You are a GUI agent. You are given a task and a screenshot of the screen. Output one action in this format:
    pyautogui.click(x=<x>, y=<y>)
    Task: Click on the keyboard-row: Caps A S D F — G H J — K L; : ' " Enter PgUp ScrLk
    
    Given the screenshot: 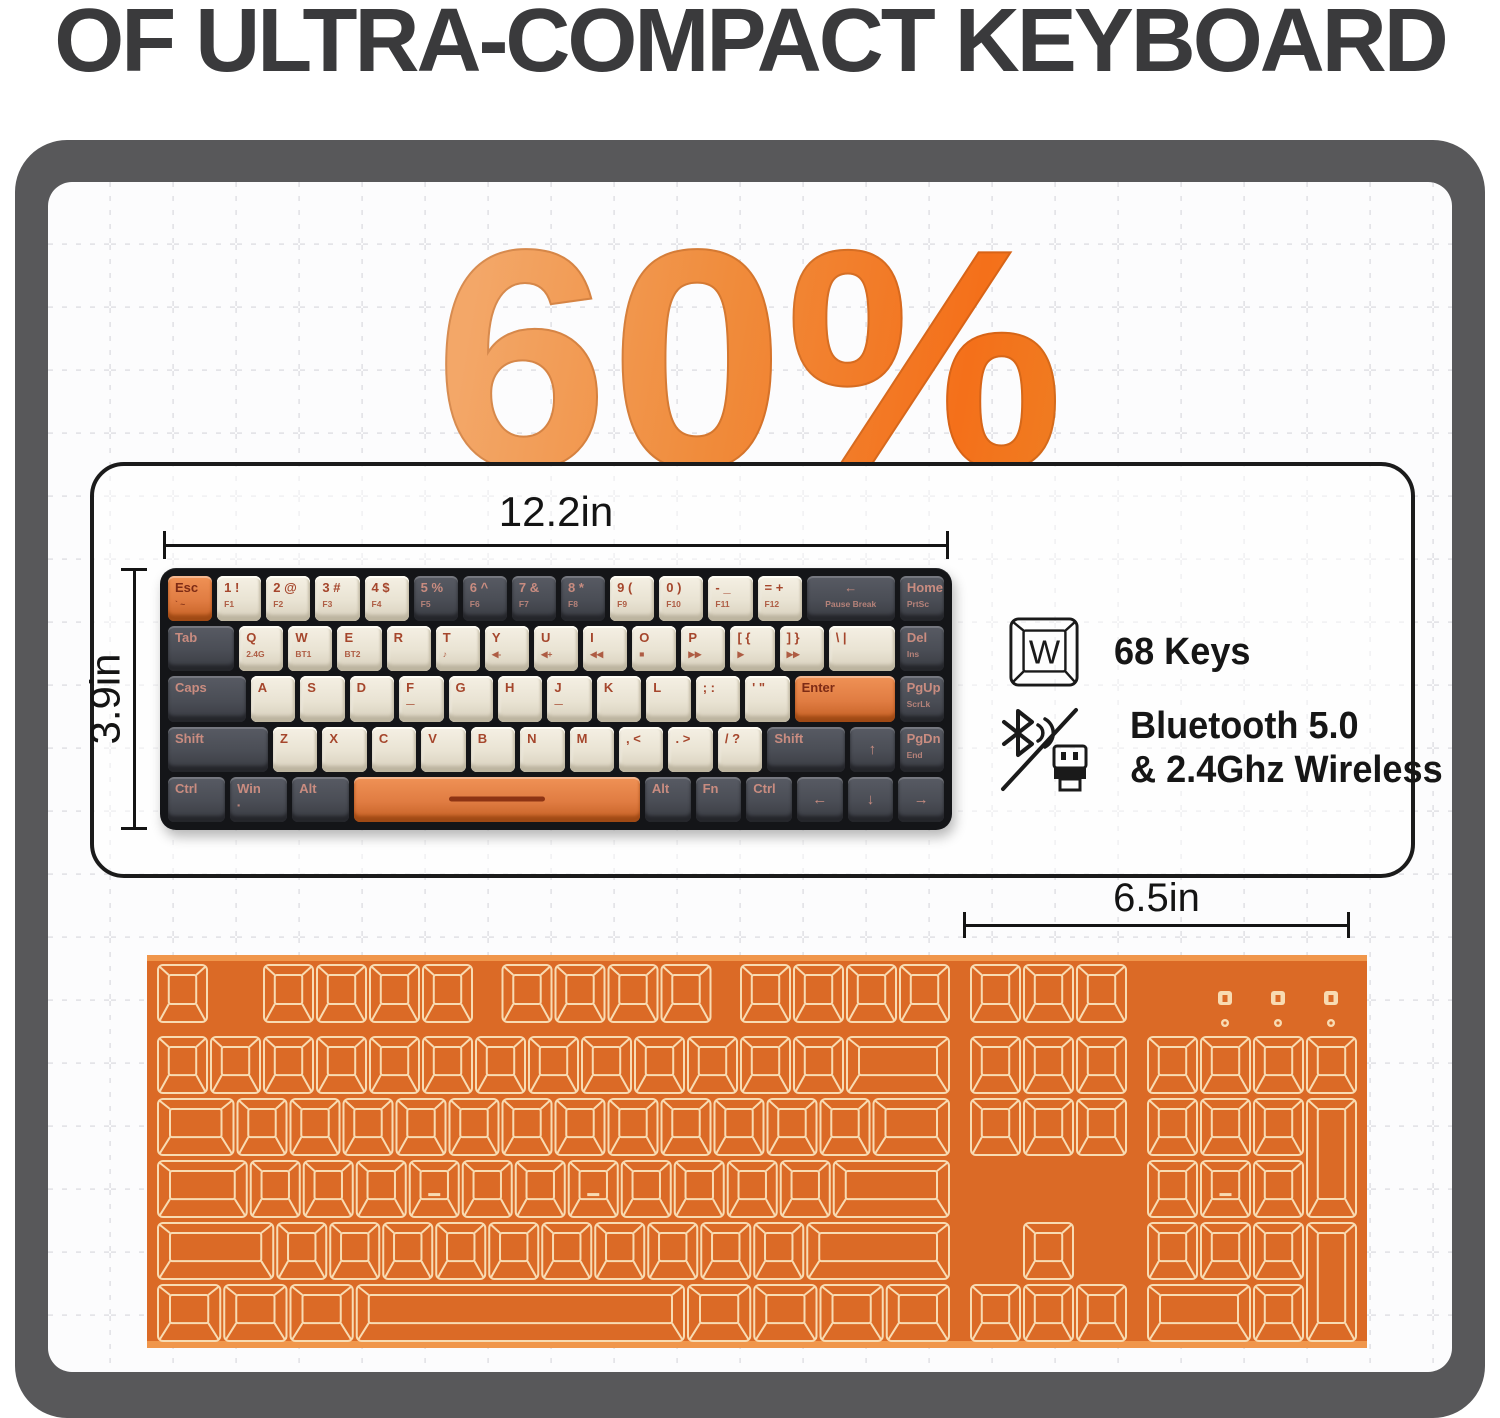 What is the action you would take?
    pyautogui.click(x=556, y=699)
    